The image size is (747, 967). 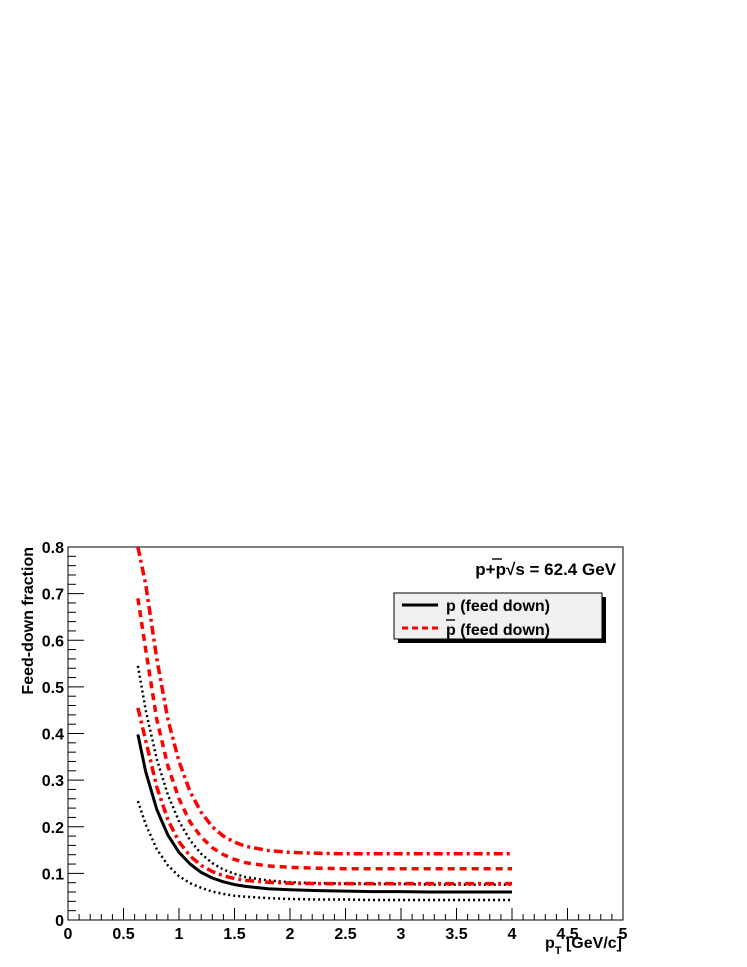 What do you see at coordinates (53, 688) in the screenshot?
I see `y-tick-label: 0.5` at bounding box center [53, 688].